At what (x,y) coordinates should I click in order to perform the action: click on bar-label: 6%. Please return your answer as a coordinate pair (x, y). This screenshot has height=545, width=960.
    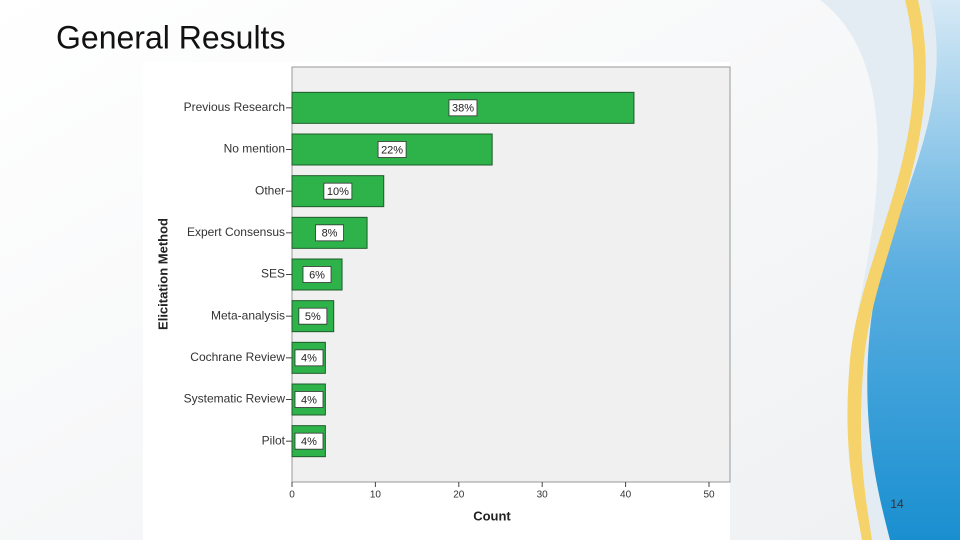
    Looking at the image, I should click on (317, 275).